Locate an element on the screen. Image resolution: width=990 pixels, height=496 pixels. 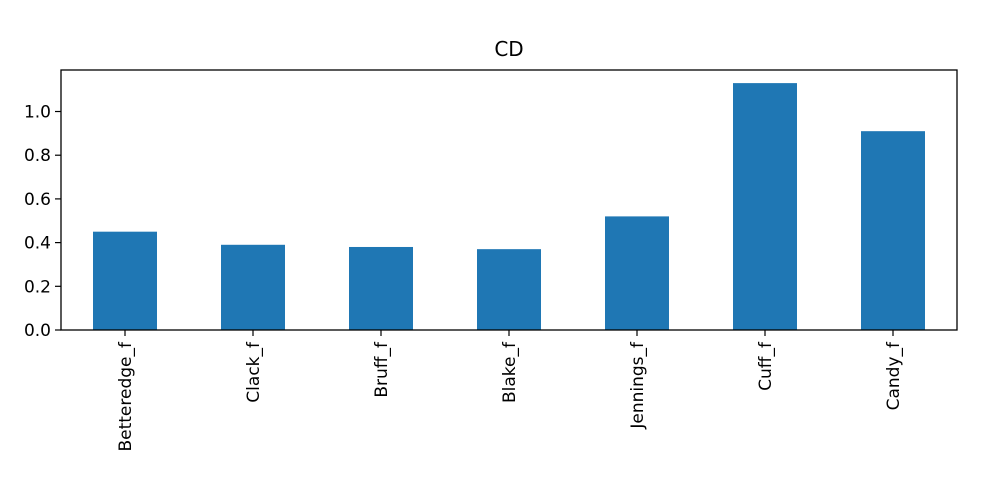
x-tick-label: Bruff_f is located at coordinates (382, 369).